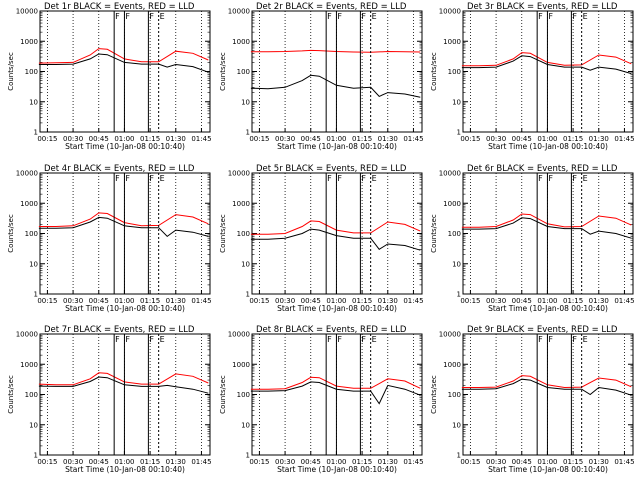 This screenshot has width=640, height=480. I want to click on chart-title: Det 8r BLACK = Events, RED = LLD, so click(331, 330).